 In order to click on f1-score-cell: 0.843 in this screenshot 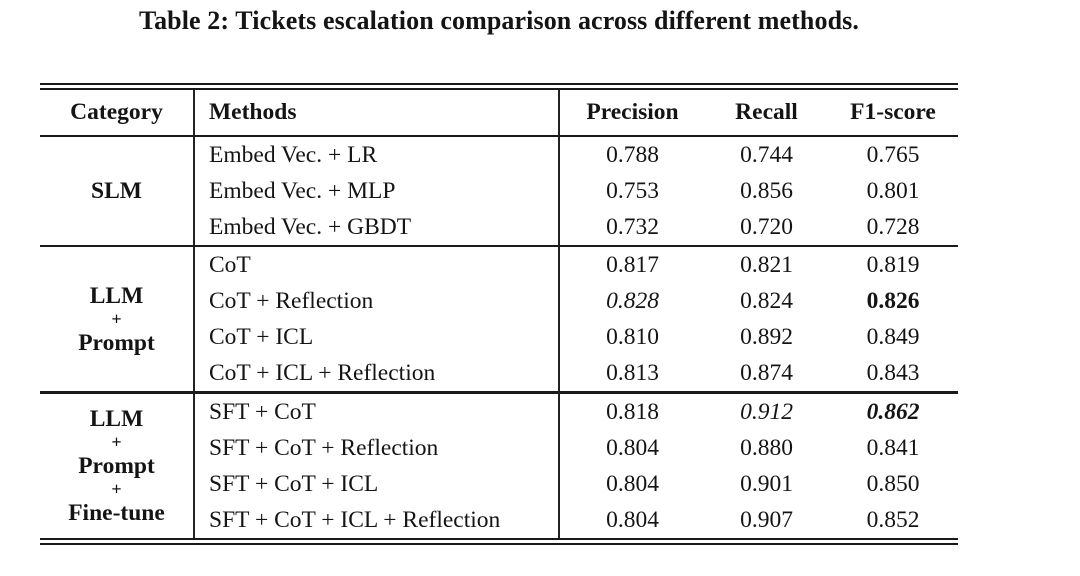, I will do `click(893, 372)`.